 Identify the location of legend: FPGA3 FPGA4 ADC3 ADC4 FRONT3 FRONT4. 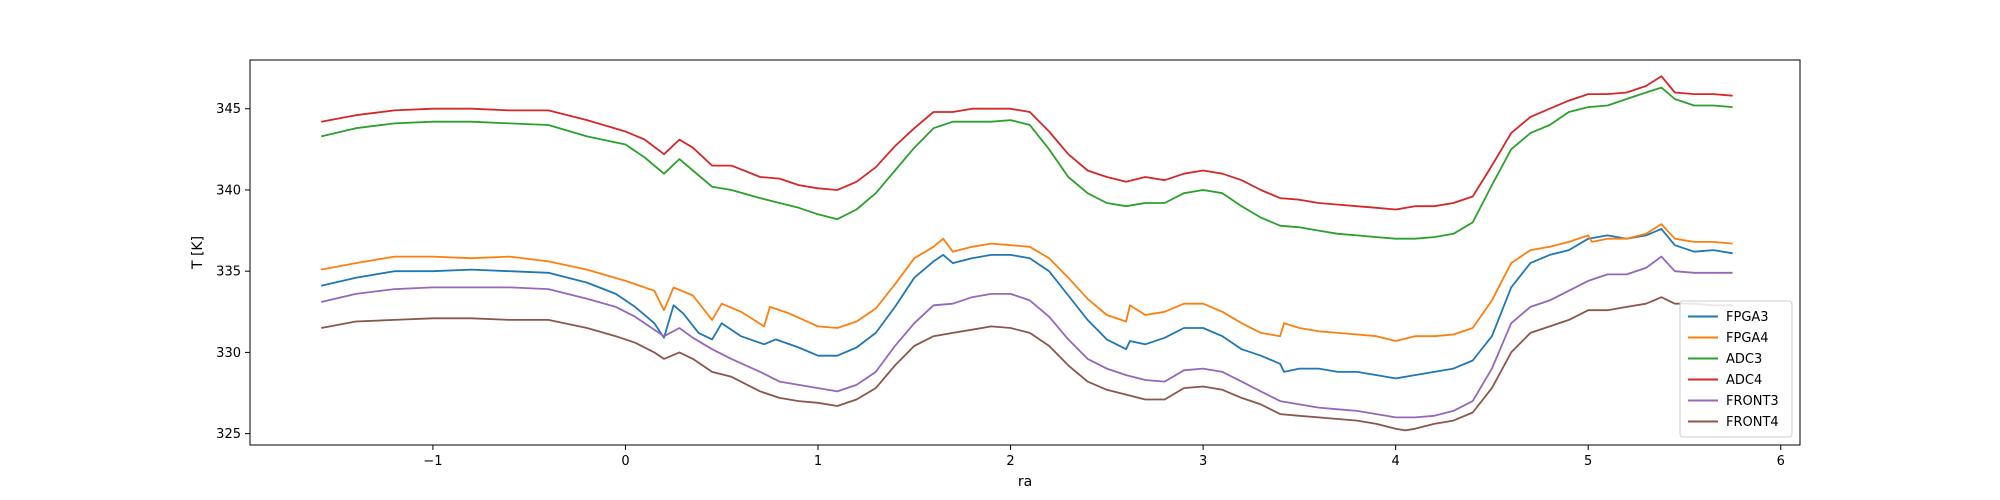
(1736, 369).